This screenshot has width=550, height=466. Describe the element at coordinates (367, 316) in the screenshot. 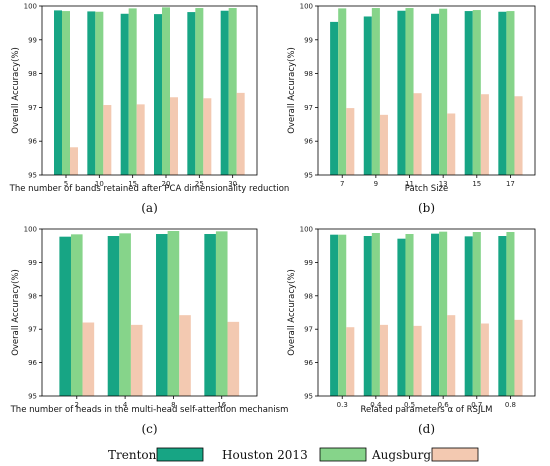

I see `bar-trenton-0.4` at that location.